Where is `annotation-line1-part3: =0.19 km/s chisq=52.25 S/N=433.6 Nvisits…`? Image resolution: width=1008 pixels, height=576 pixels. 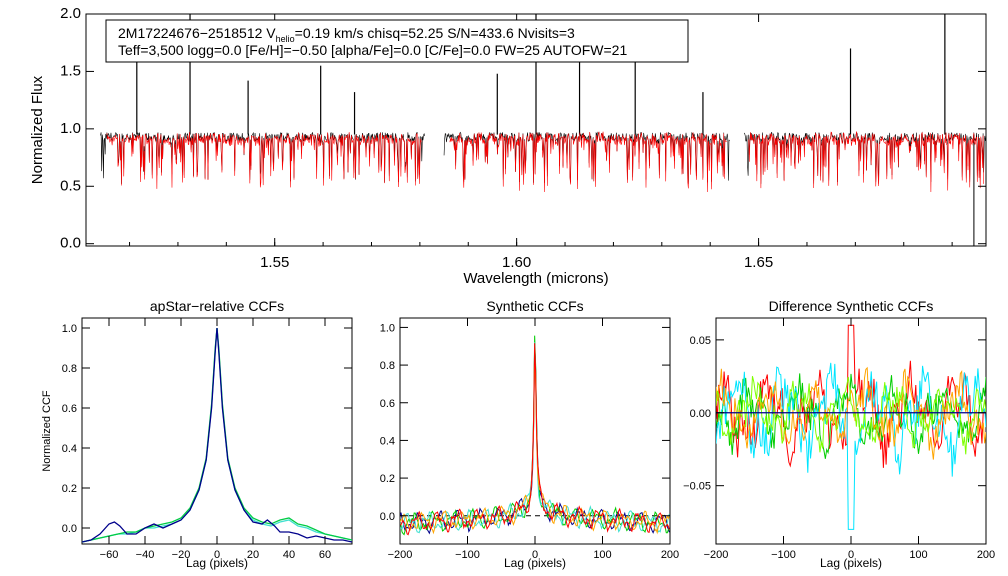
annotation-line1-part3: =0.19 km/s chisq=52.25 S/N=433.6 Nvisits… is located at coordinates (435, 33).